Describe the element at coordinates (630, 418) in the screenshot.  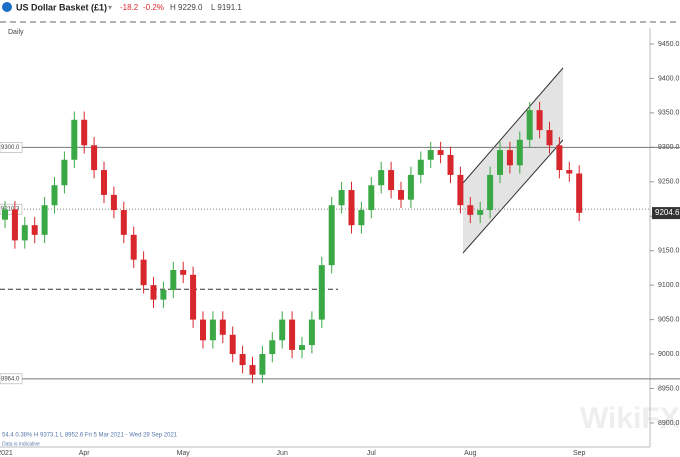
I see `watermark: WikiFX` at that location.